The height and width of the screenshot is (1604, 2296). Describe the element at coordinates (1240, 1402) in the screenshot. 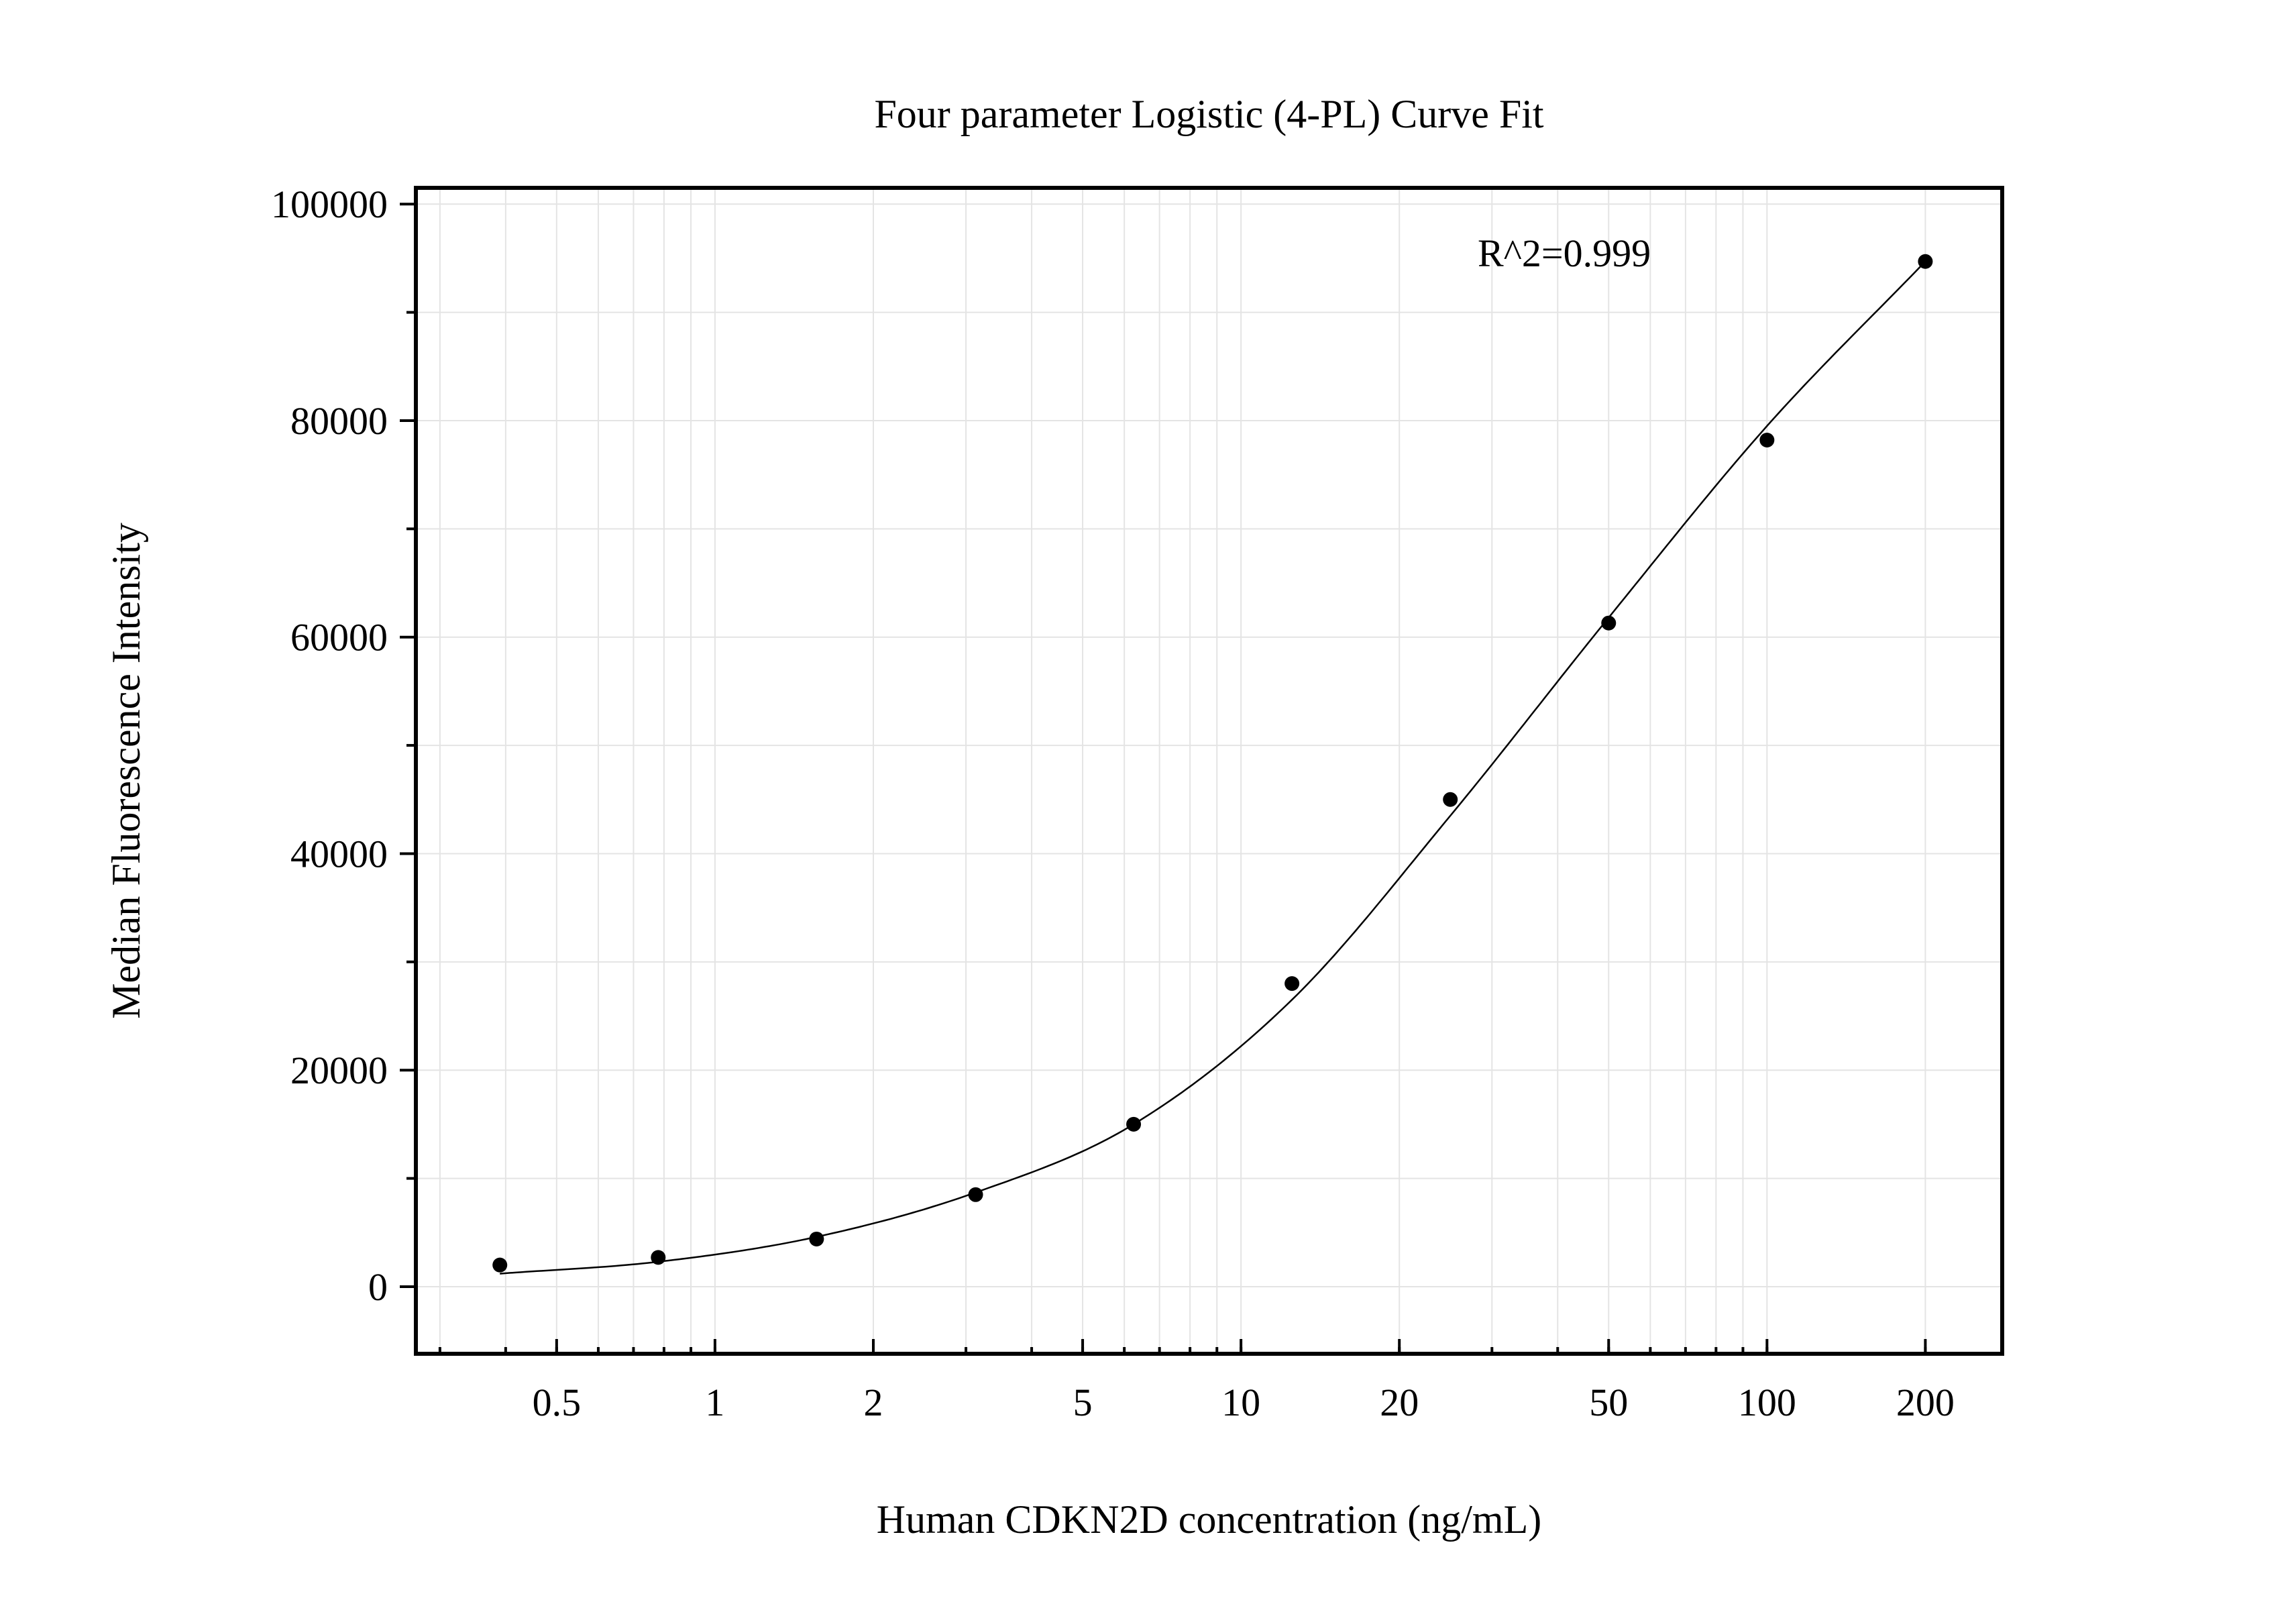

I see `x-tick-label: 10` at that location.